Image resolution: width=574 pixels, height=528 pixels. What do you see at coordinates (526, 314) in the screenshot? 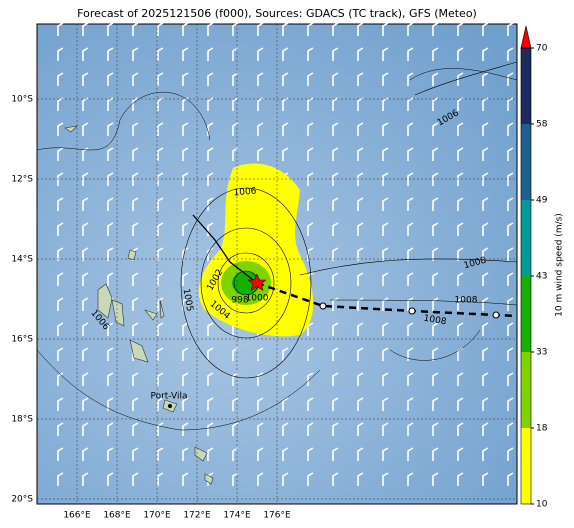
I see `colorbar-segment` at bounding box center [526, 314].